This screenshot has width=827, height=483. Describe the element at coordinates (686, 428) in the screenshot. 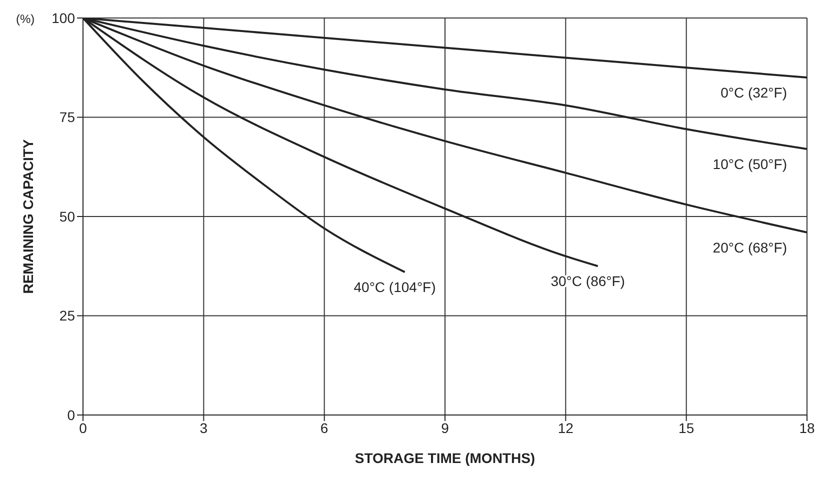

I see `x-tick-label: 15` at that location.